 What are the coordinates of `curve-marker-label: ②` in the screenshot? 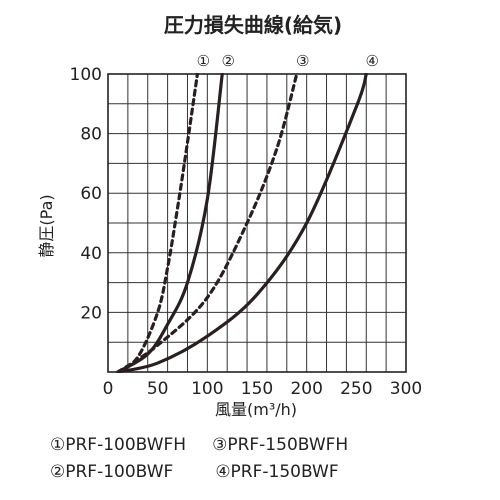 It's located at (228, 61).